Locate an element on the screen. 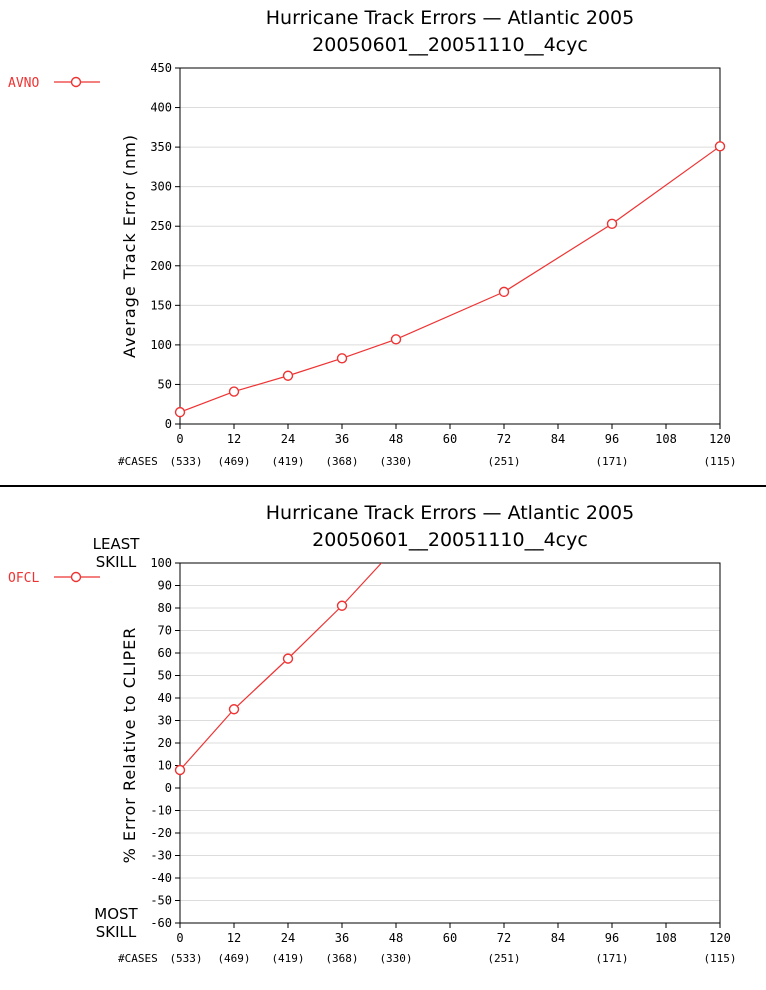 This screenshot has width=766, height=990. chart2-ytick-label: -60 is located at coordinates (161, 923).